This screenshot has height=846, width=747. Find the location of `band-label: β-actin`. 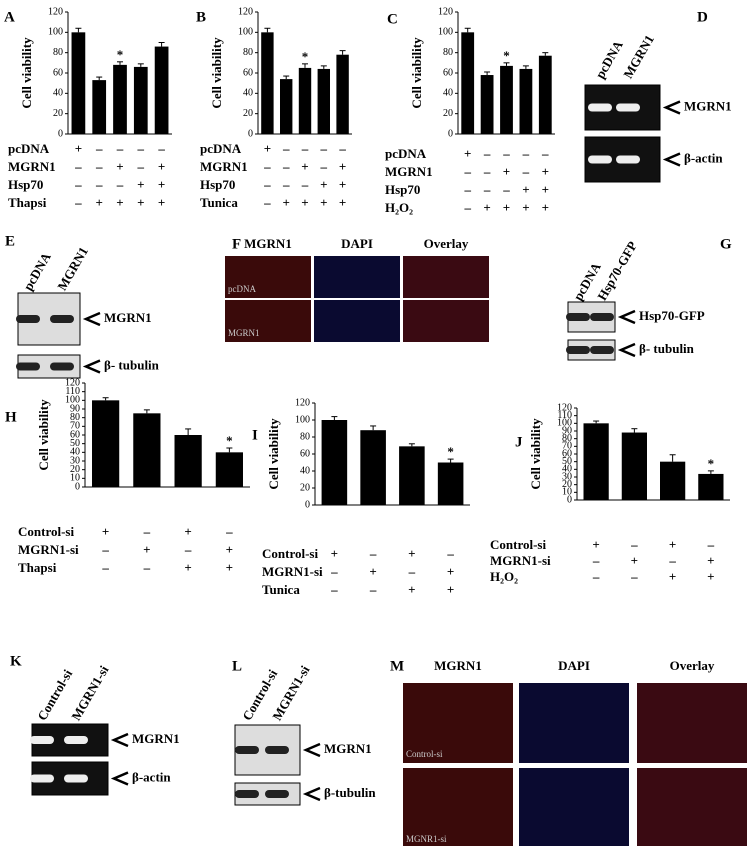

band-label: β-actin is located at coordinates (703, 157).